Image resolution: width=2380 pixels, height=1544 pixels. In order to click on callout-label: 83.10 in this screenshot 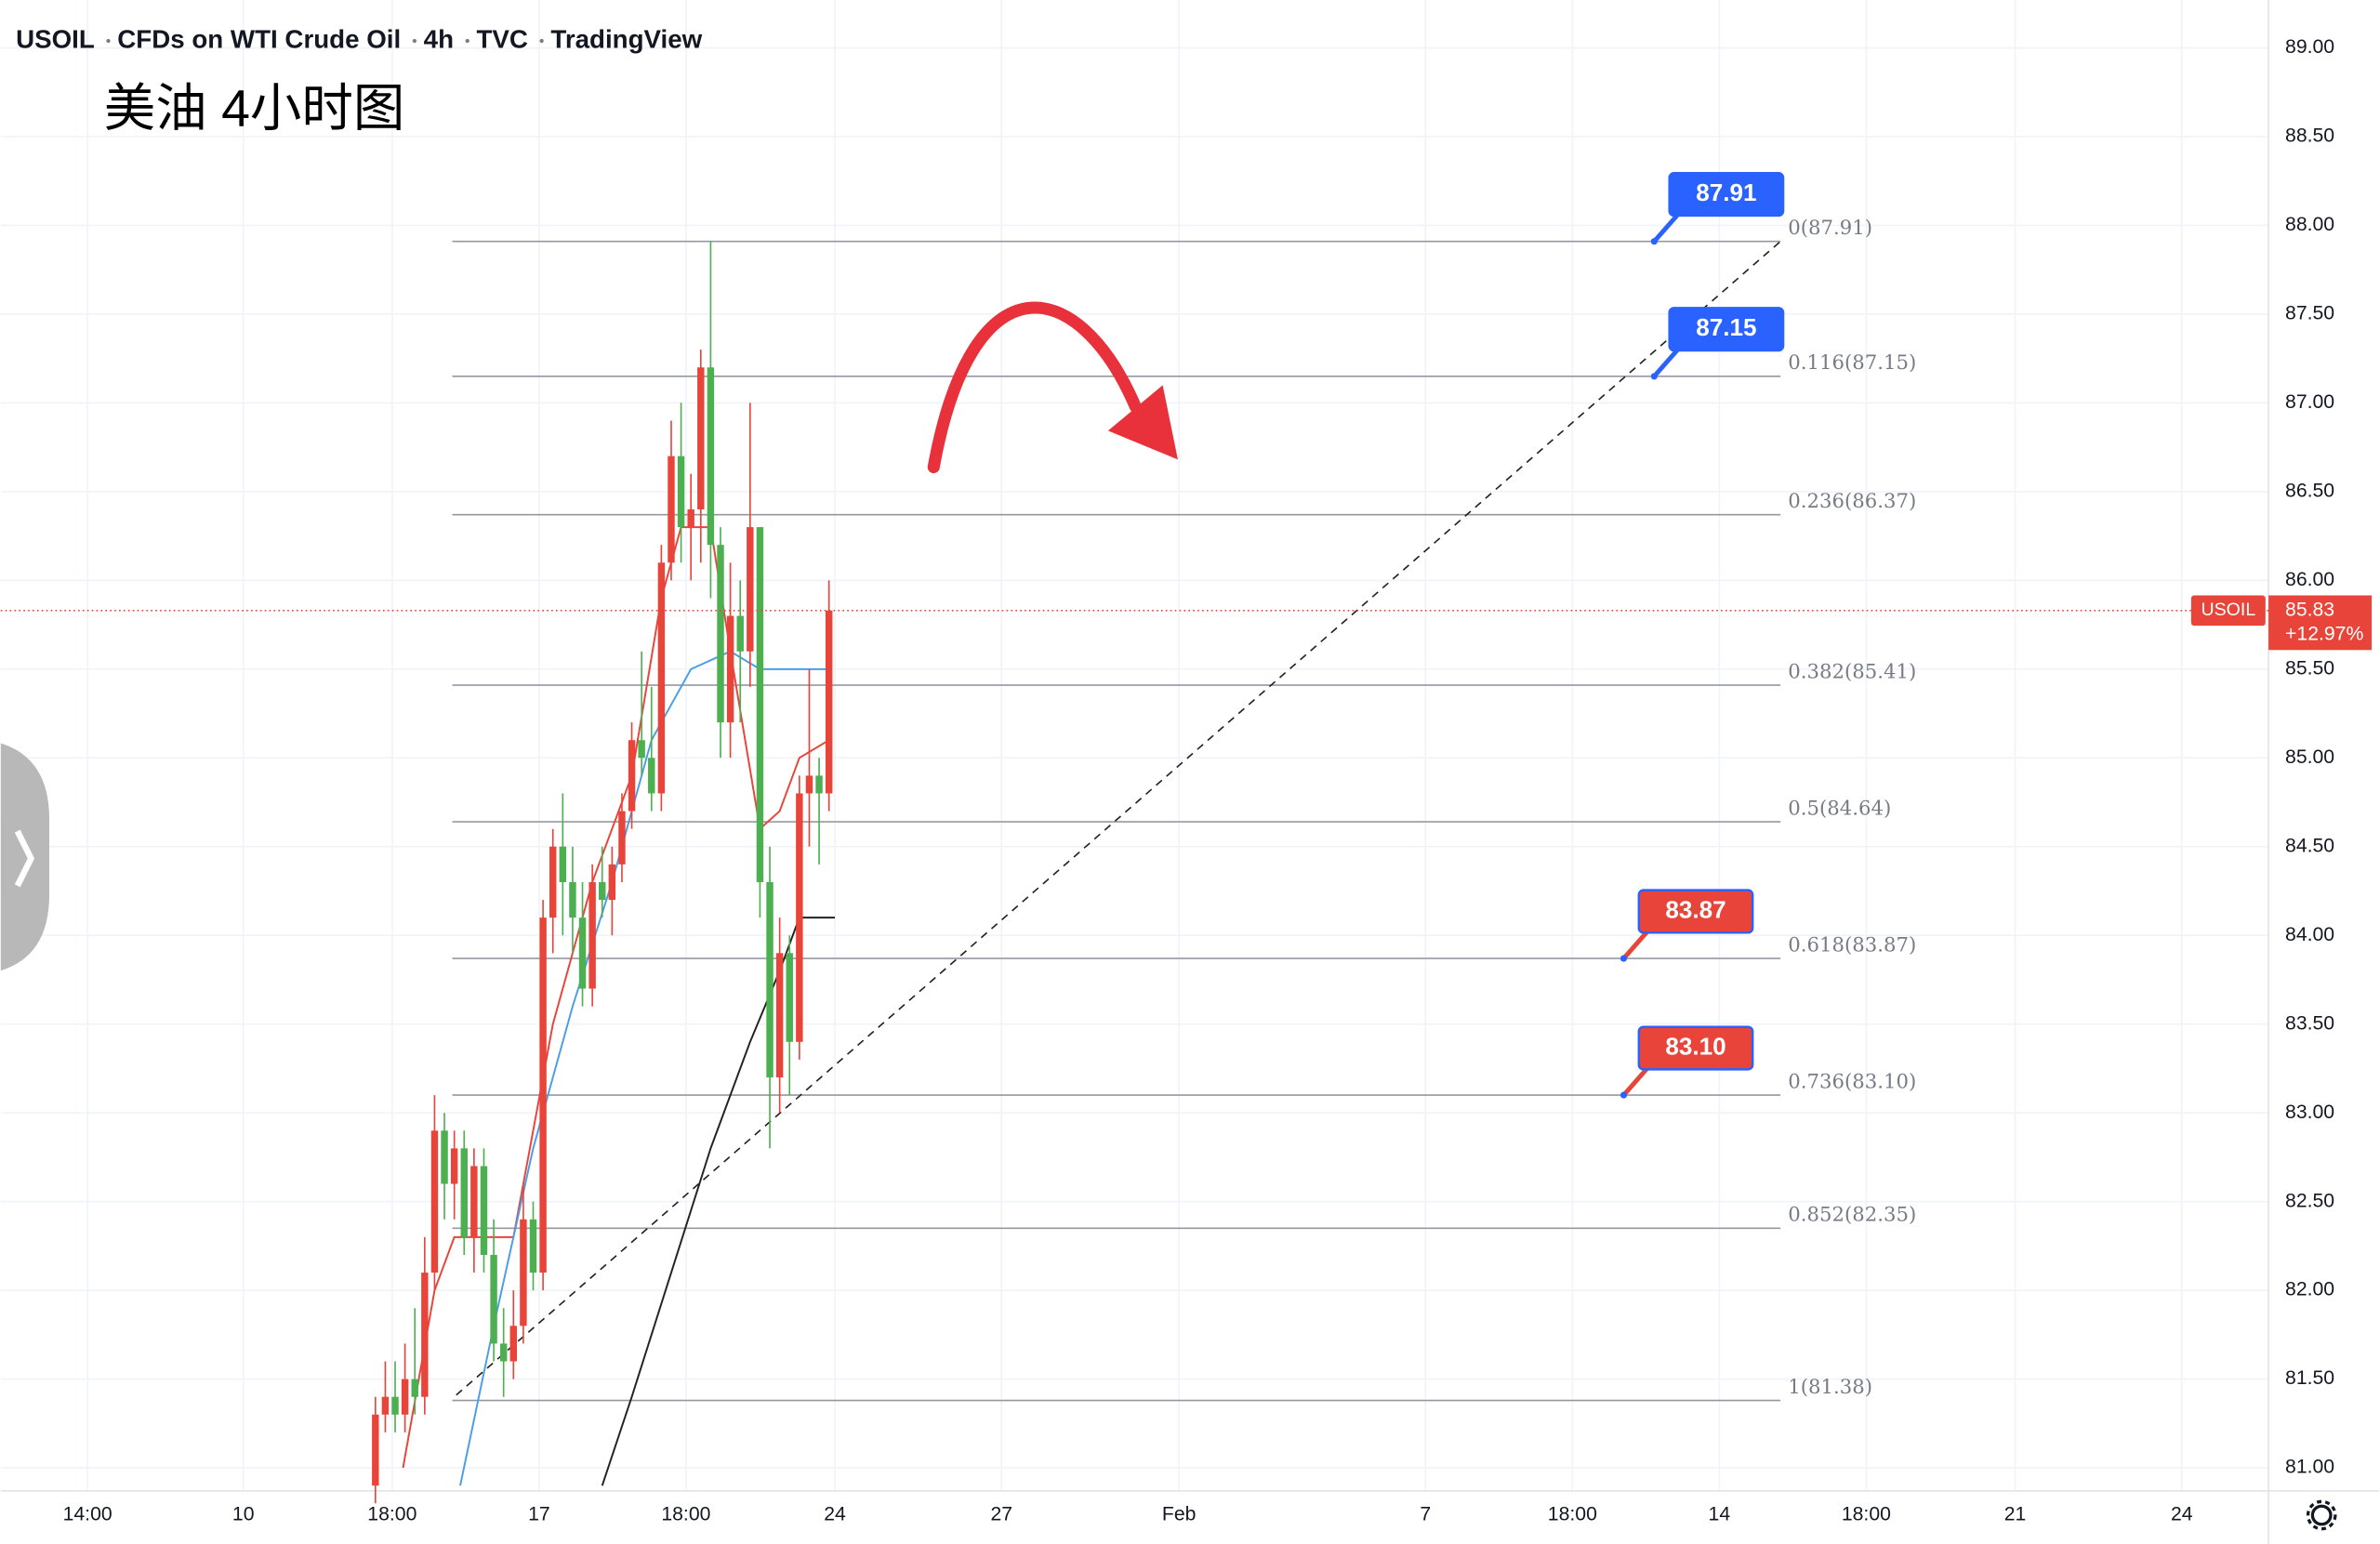, I will do `click(1695, 1046)`.